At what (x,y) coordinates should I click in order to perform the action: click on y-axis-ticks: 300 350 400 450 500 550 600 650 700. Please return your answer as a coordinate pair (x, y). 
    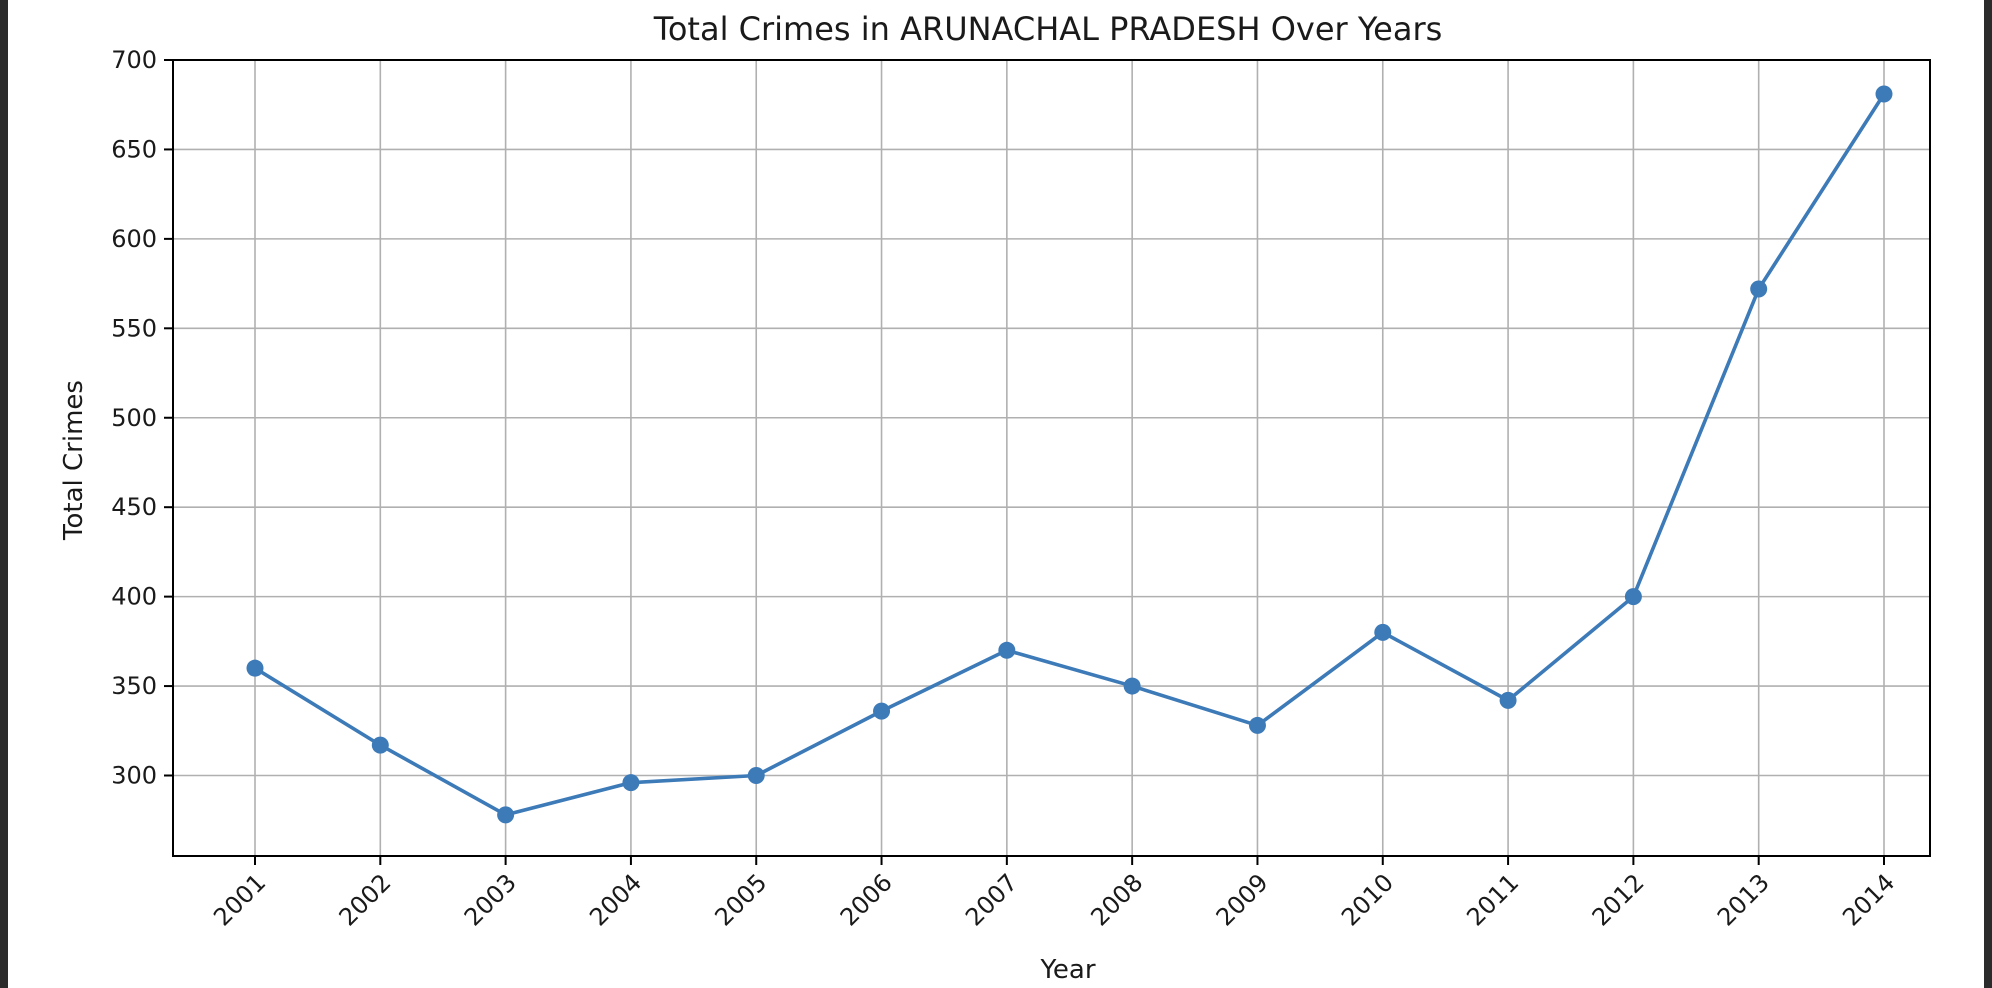
    Looking at the image, I should click on (142, 418).